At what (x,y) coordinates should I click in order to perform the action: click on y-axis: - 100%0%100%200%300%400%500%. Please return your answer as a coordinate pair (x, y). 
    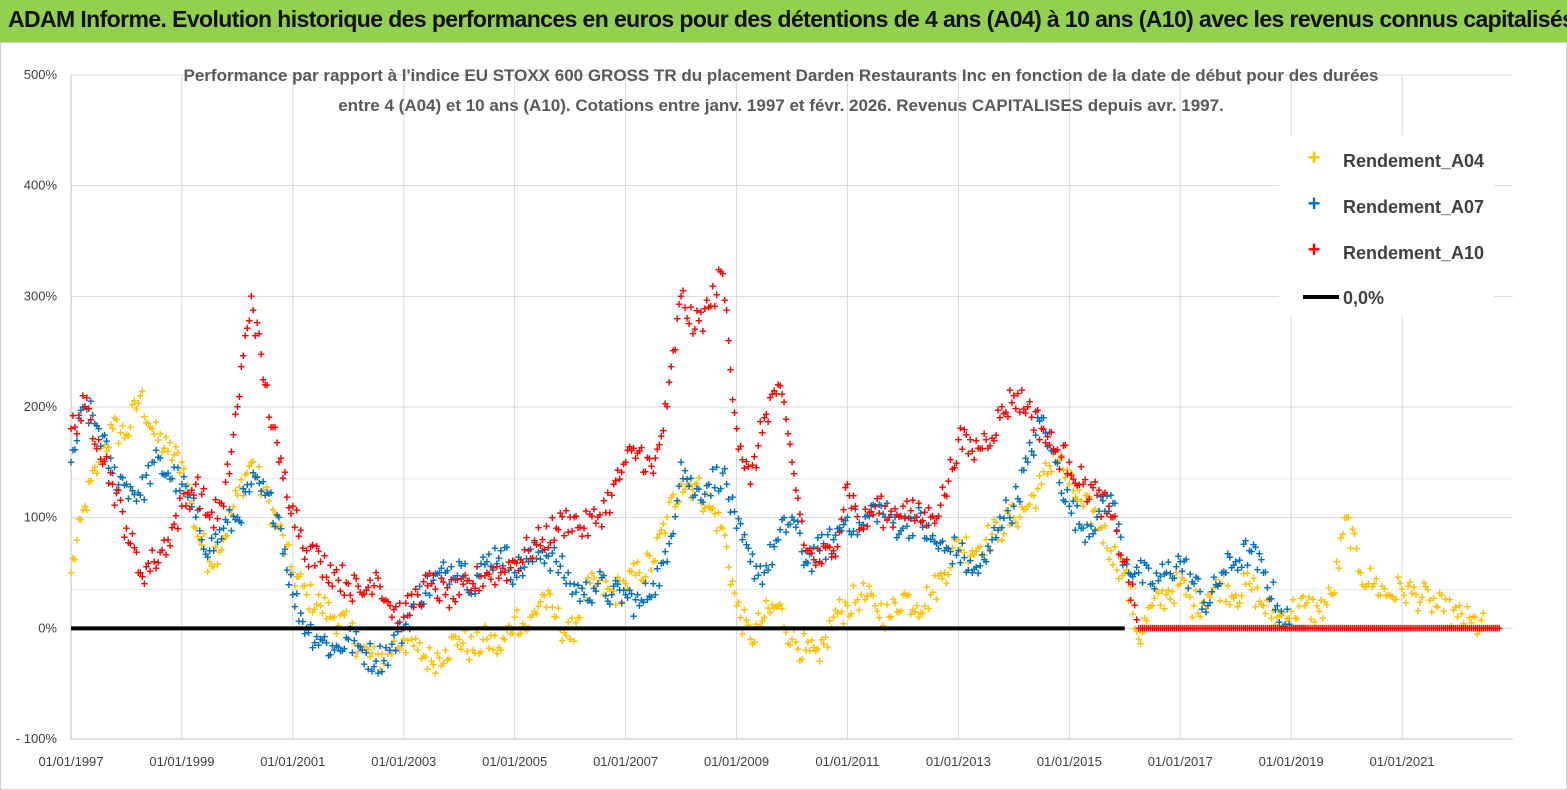
    Looking at the image, I should click on (44, 406).